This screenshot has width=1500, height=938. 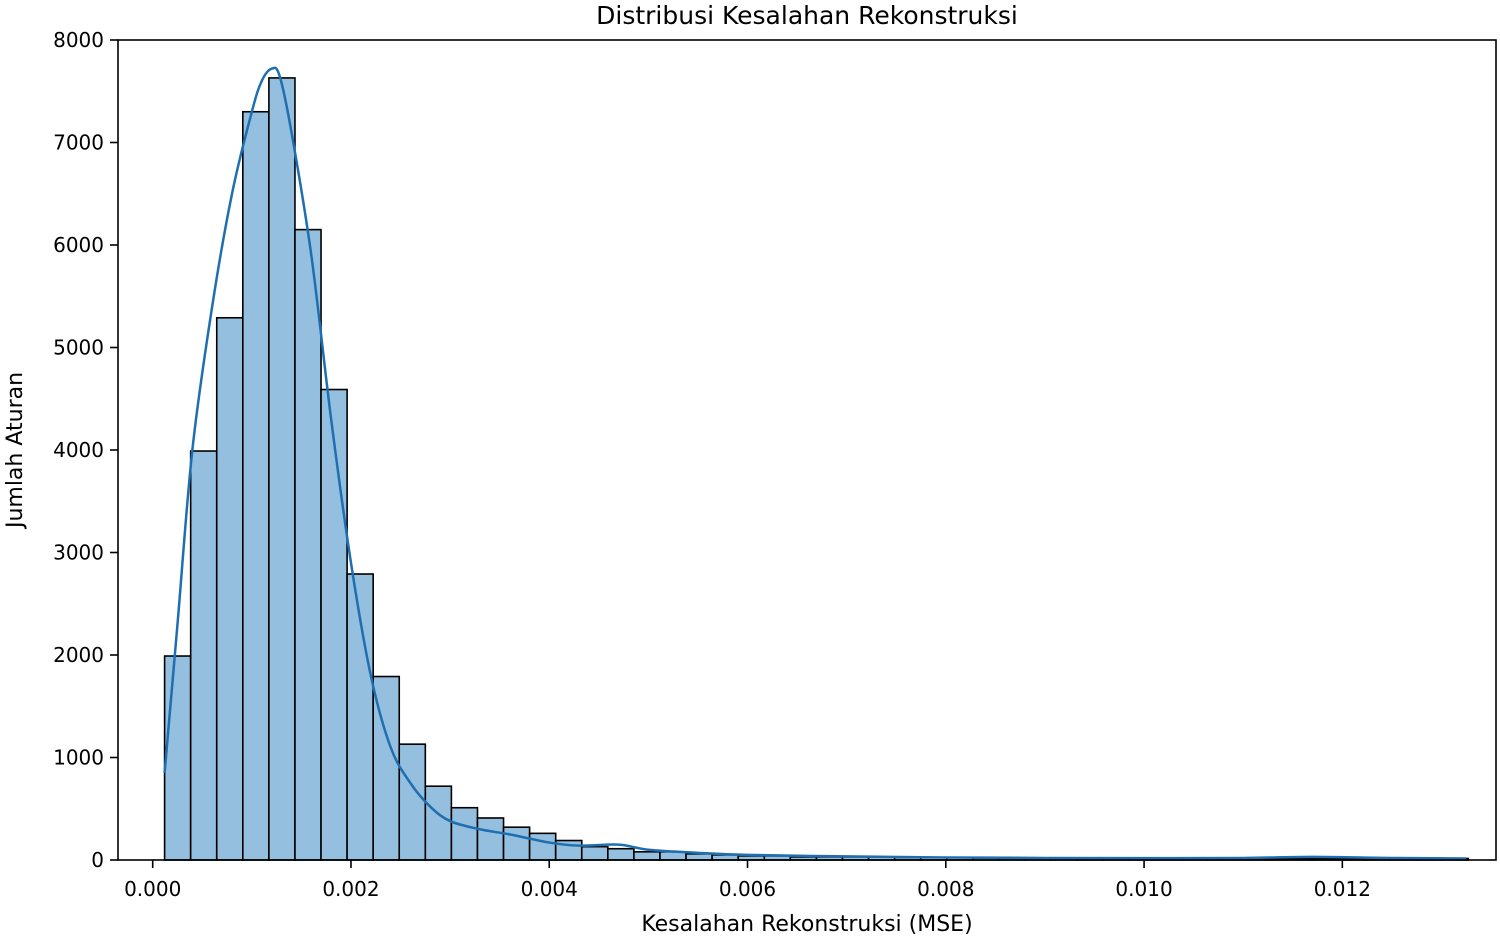 What do you see at coordinates (78, 758) in the screenshot?
I see `y-tick-label: 1000` at bounding box center [78, 758].